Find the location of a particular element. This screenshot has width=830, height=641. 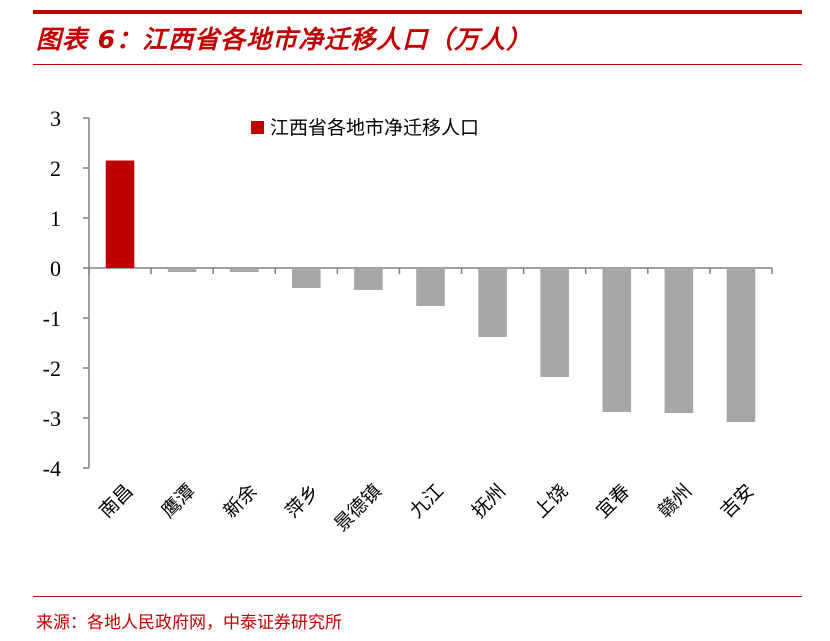

title-rule is located at coordinates (417, 64).